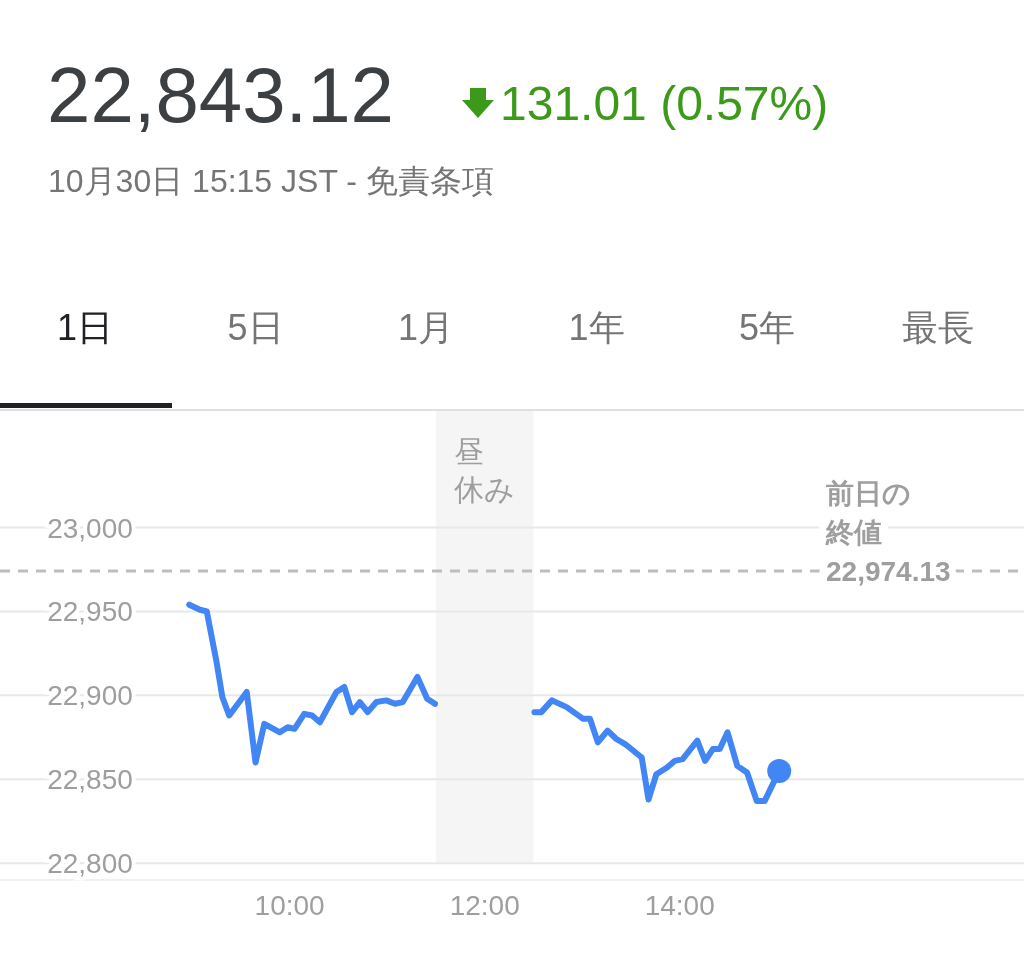 This screenshot has height=968, width=1024. Describe the element at coordinates (255, 327) in the screenshot. I see `text: 5日` at that location.